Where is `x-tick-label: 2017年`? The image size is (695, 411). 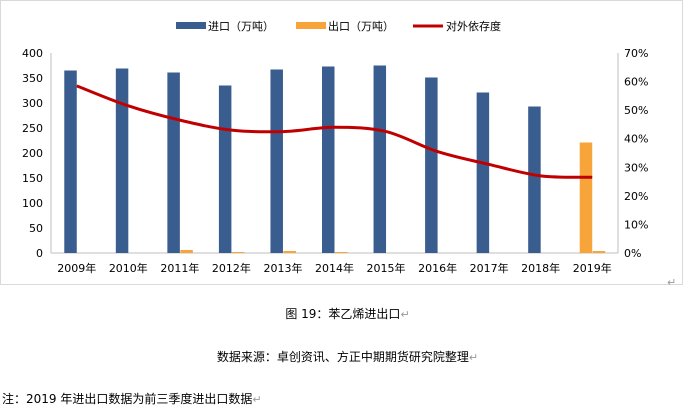
x-tick-label: 2017年 is located at coordinates (489, 268).